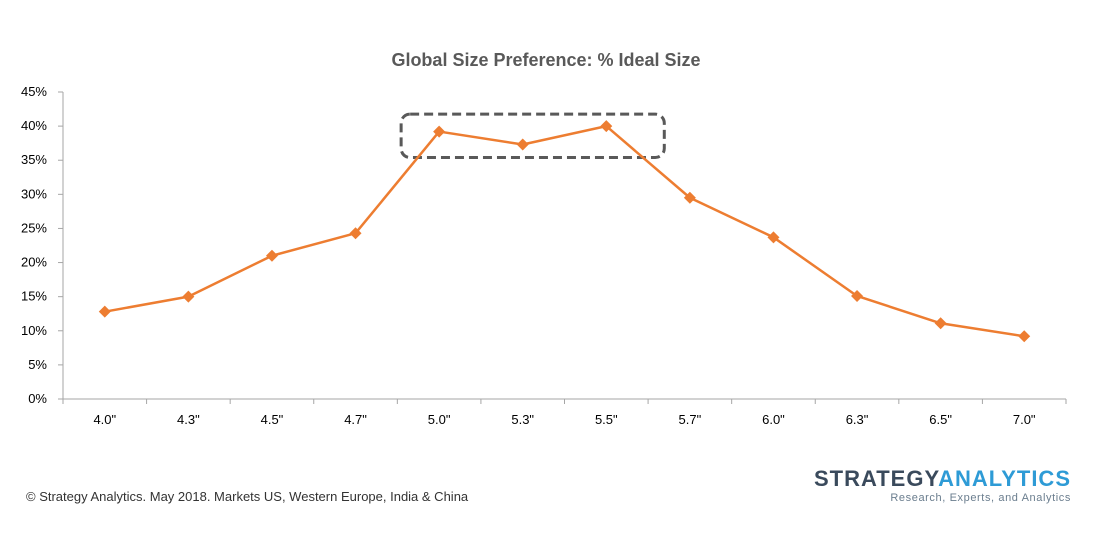 The image size is (1093, 548). What do you see at coordinates (34, 125) in the screenshot?
I see `y-tick-label: 40%` at bounding box center [34, 125].